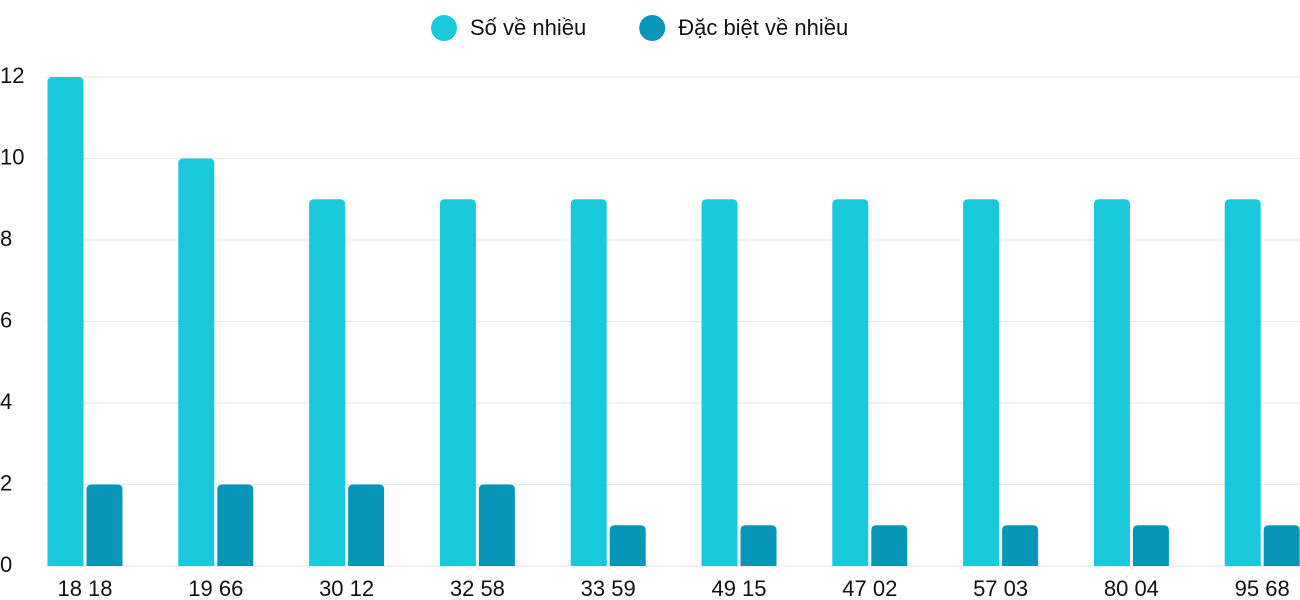  Describe the element at coordinates (528, 27) in the screenshot. I see `legend-label: Số về nhiều` at that location.